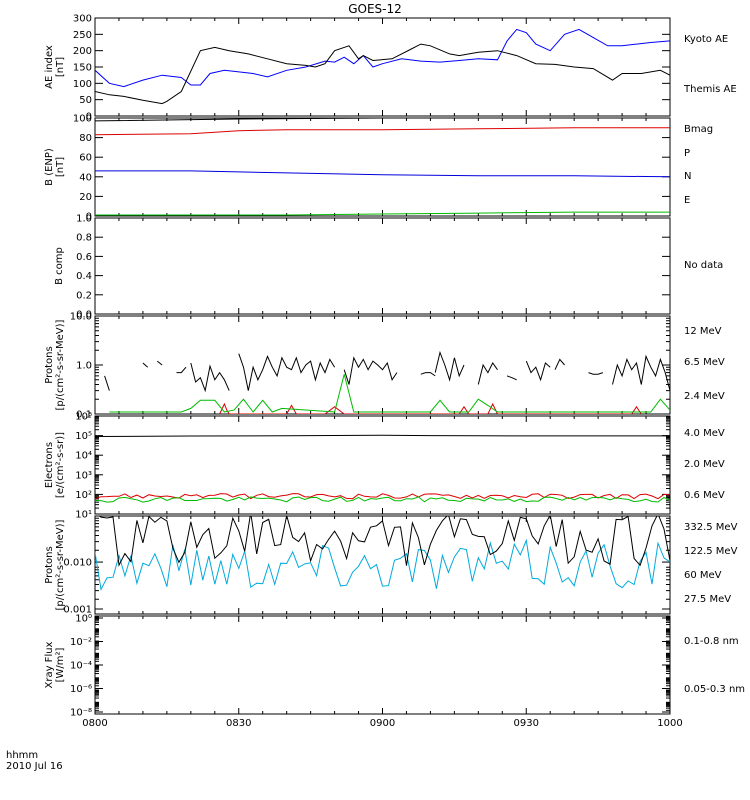  Describe the element at coordinates (238, 723) in the screenshot. I see `x-tick-label: 0830` at that location.